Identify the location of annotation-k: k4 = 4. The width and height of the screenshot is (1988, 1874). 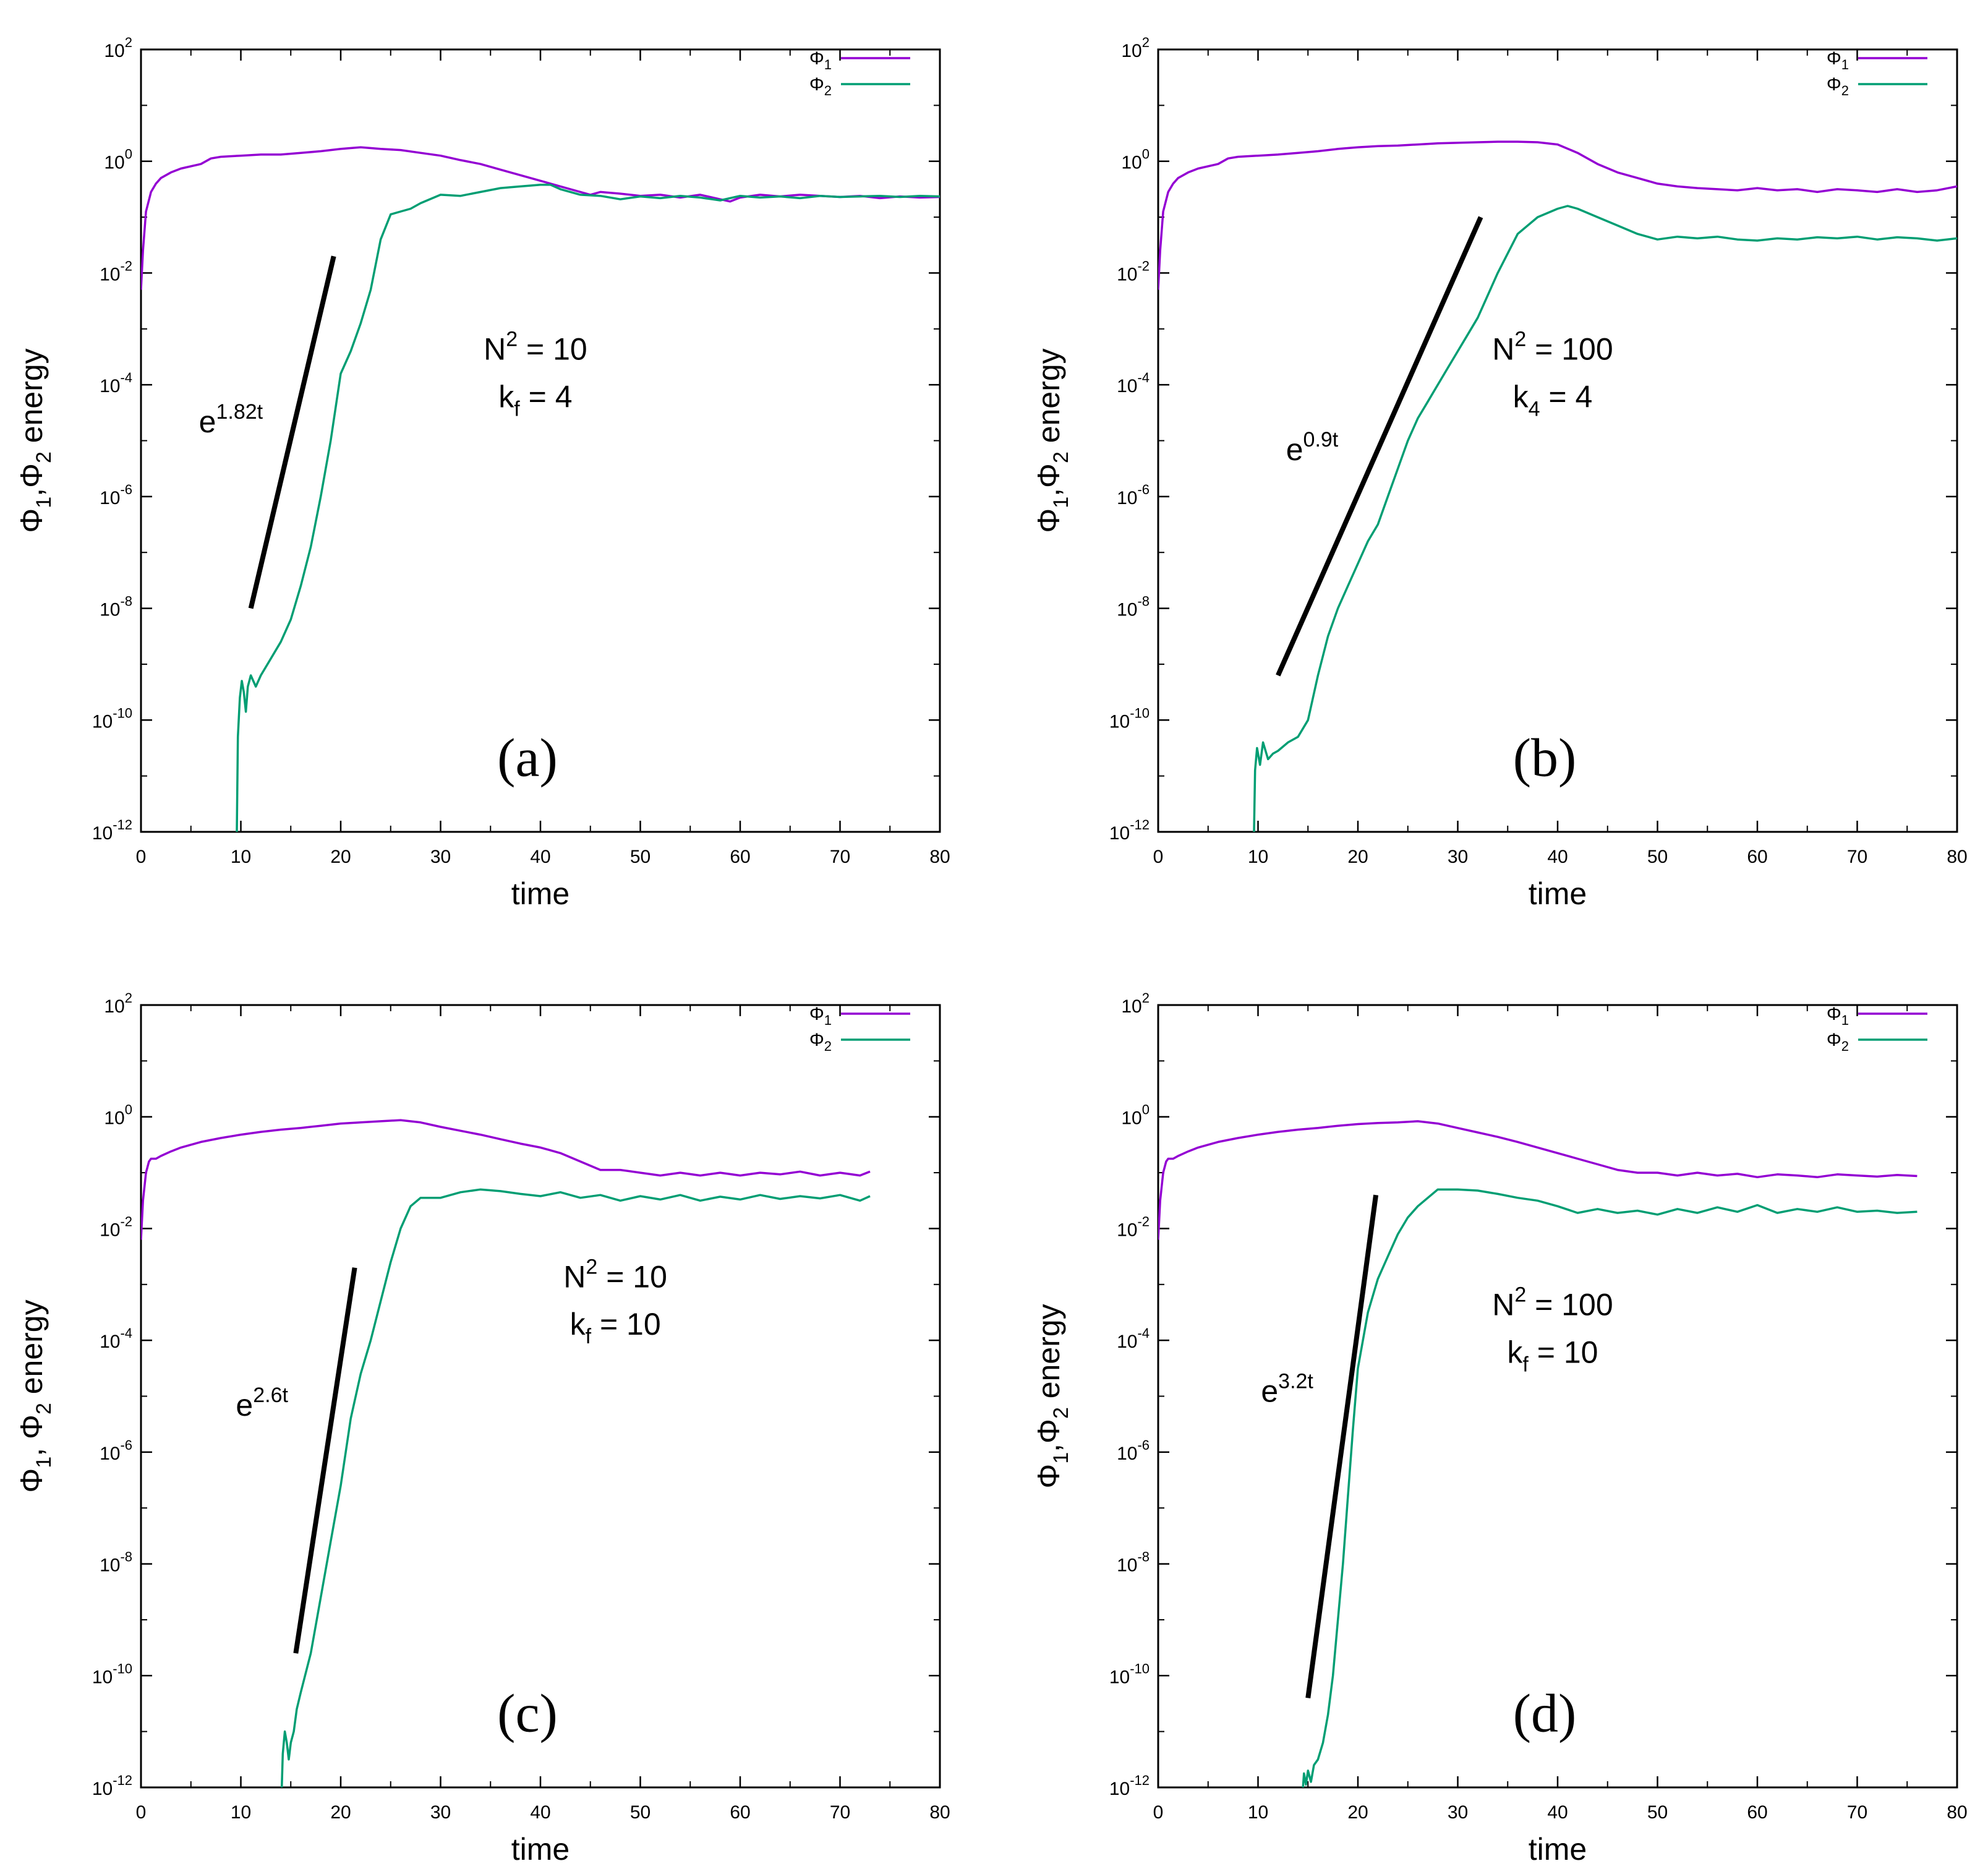
(1553, 400).